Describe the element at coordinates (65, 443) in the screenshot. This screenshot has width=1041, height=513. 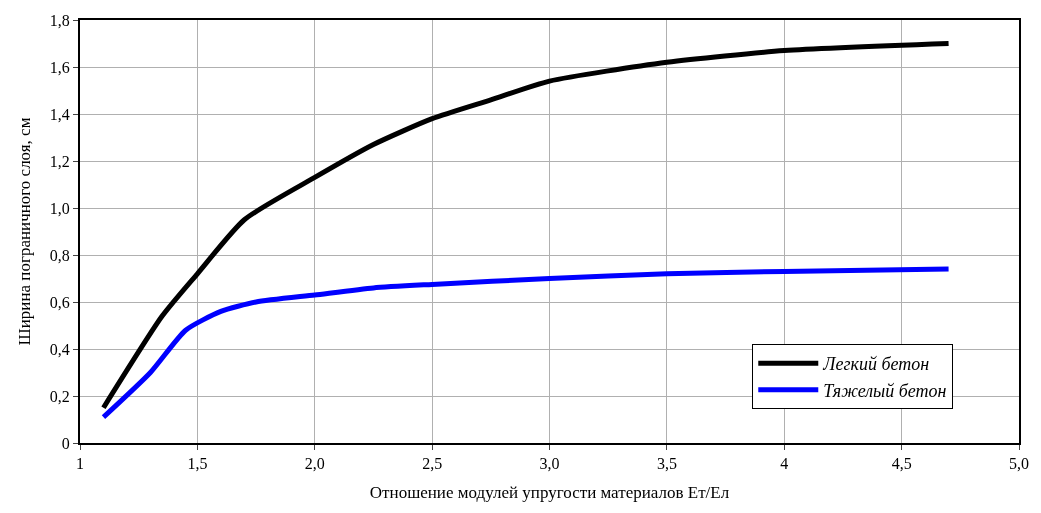
I see `y-tick-label: 0` at that location.